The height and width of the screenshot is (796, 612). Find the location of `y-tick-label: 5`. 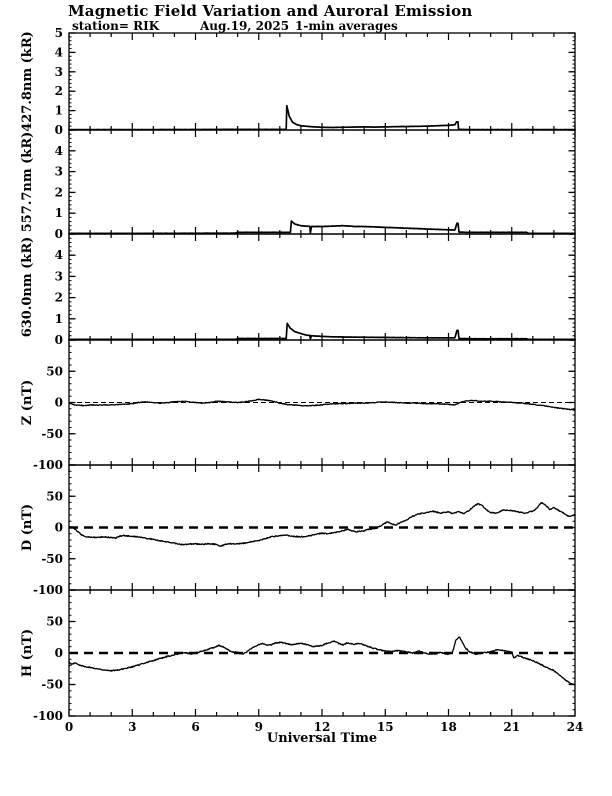

y-tick-label: 5 is located at coordinates (59, 33).